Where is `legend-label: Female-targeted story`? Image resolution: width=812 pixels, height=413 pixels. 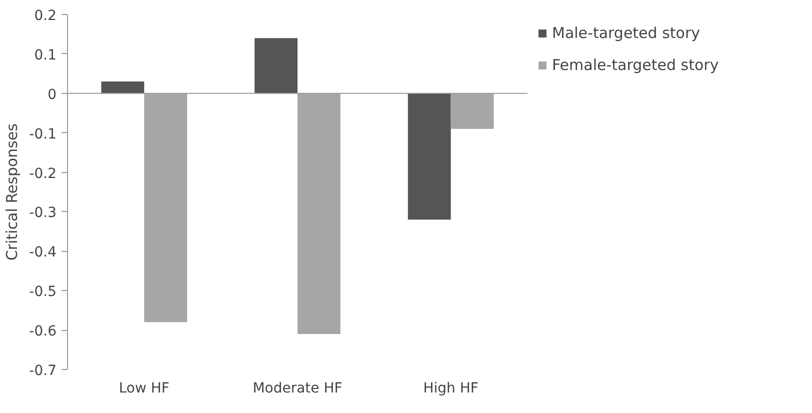 legend-label: Female-targeted story is located at coordinates (635, 65).